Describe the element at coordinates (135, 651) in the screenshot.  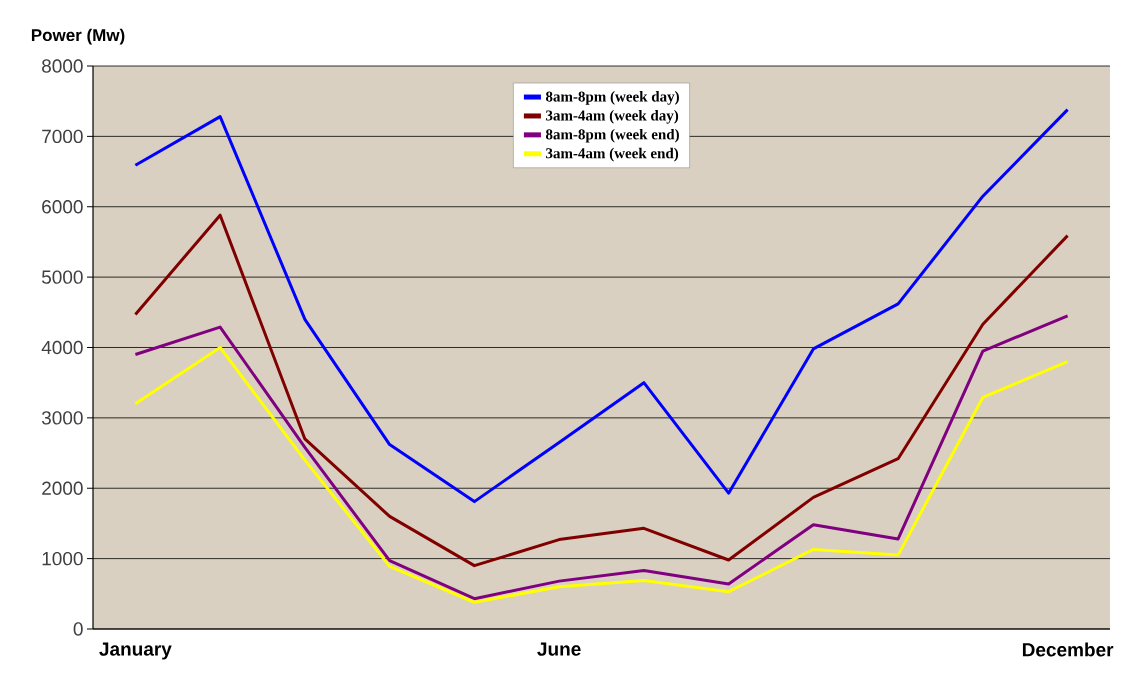
I see `x-tick-label: January` at that location.